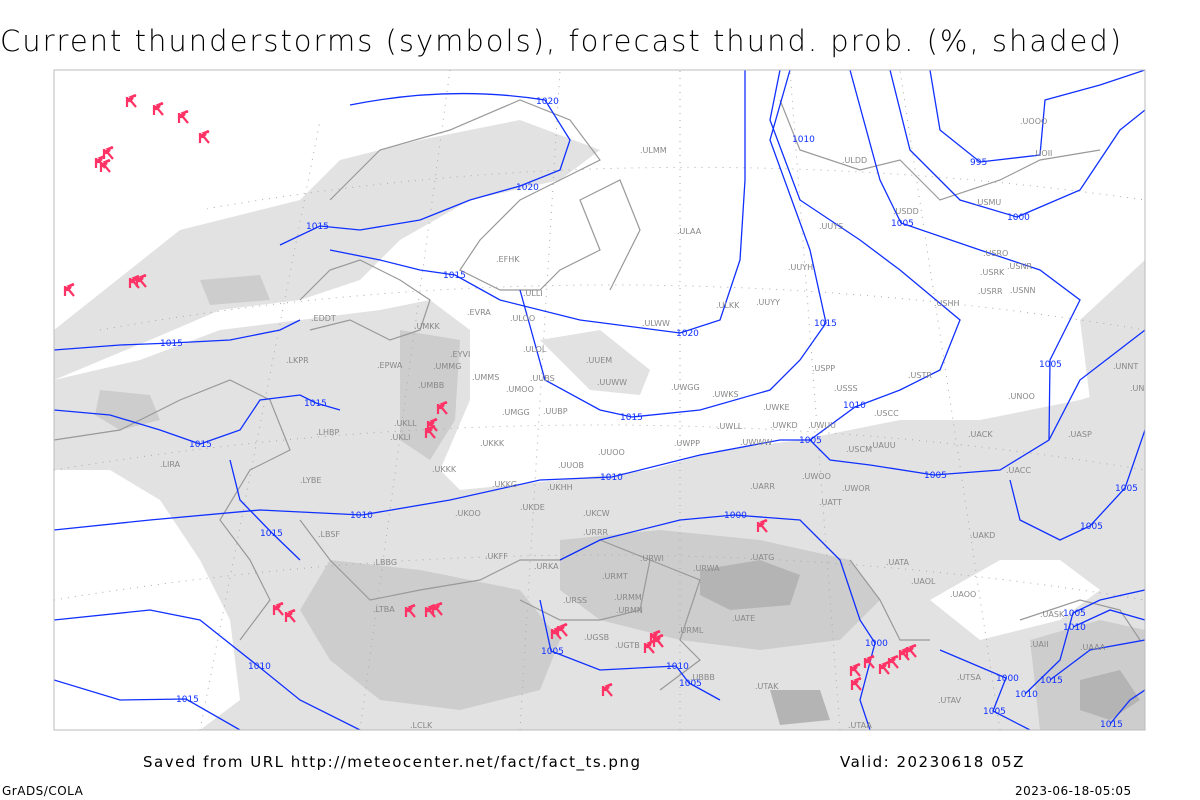  I want to click on station-label: .UWKS, so click(725, 394).